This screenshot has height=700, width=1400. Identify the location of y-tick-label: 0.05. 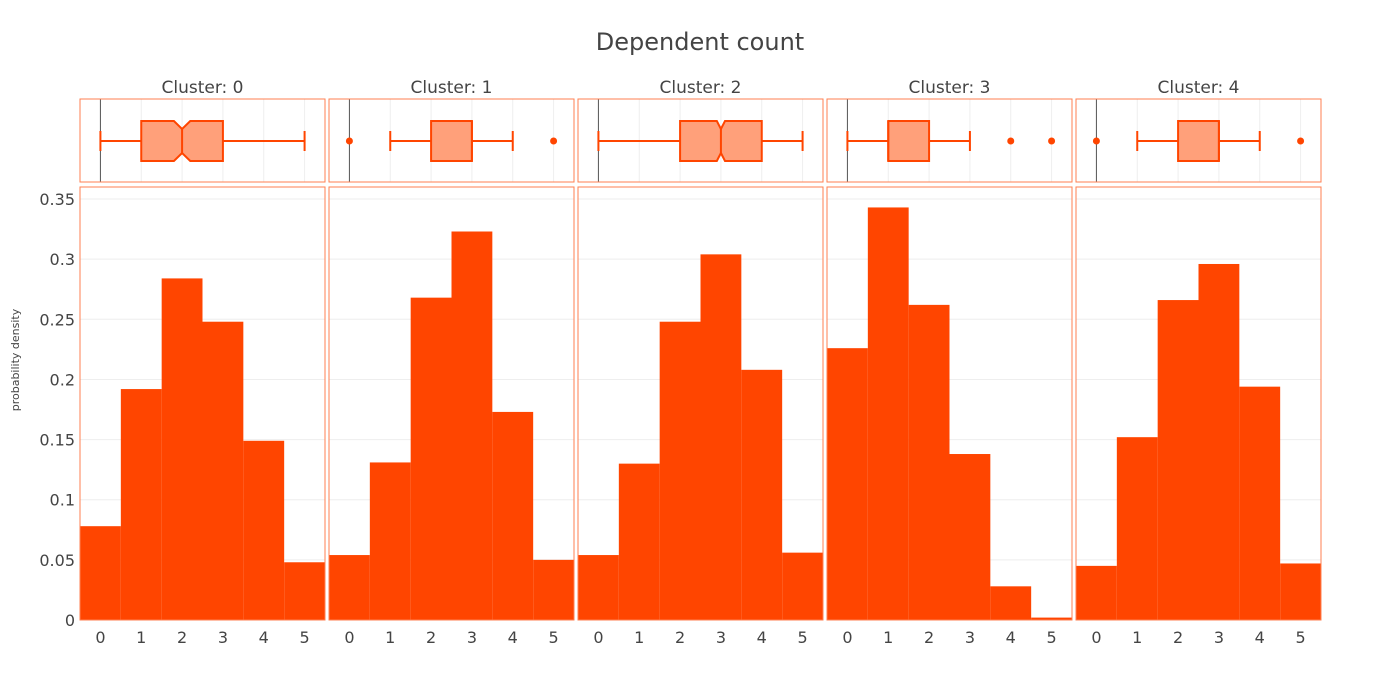
(57, 560).